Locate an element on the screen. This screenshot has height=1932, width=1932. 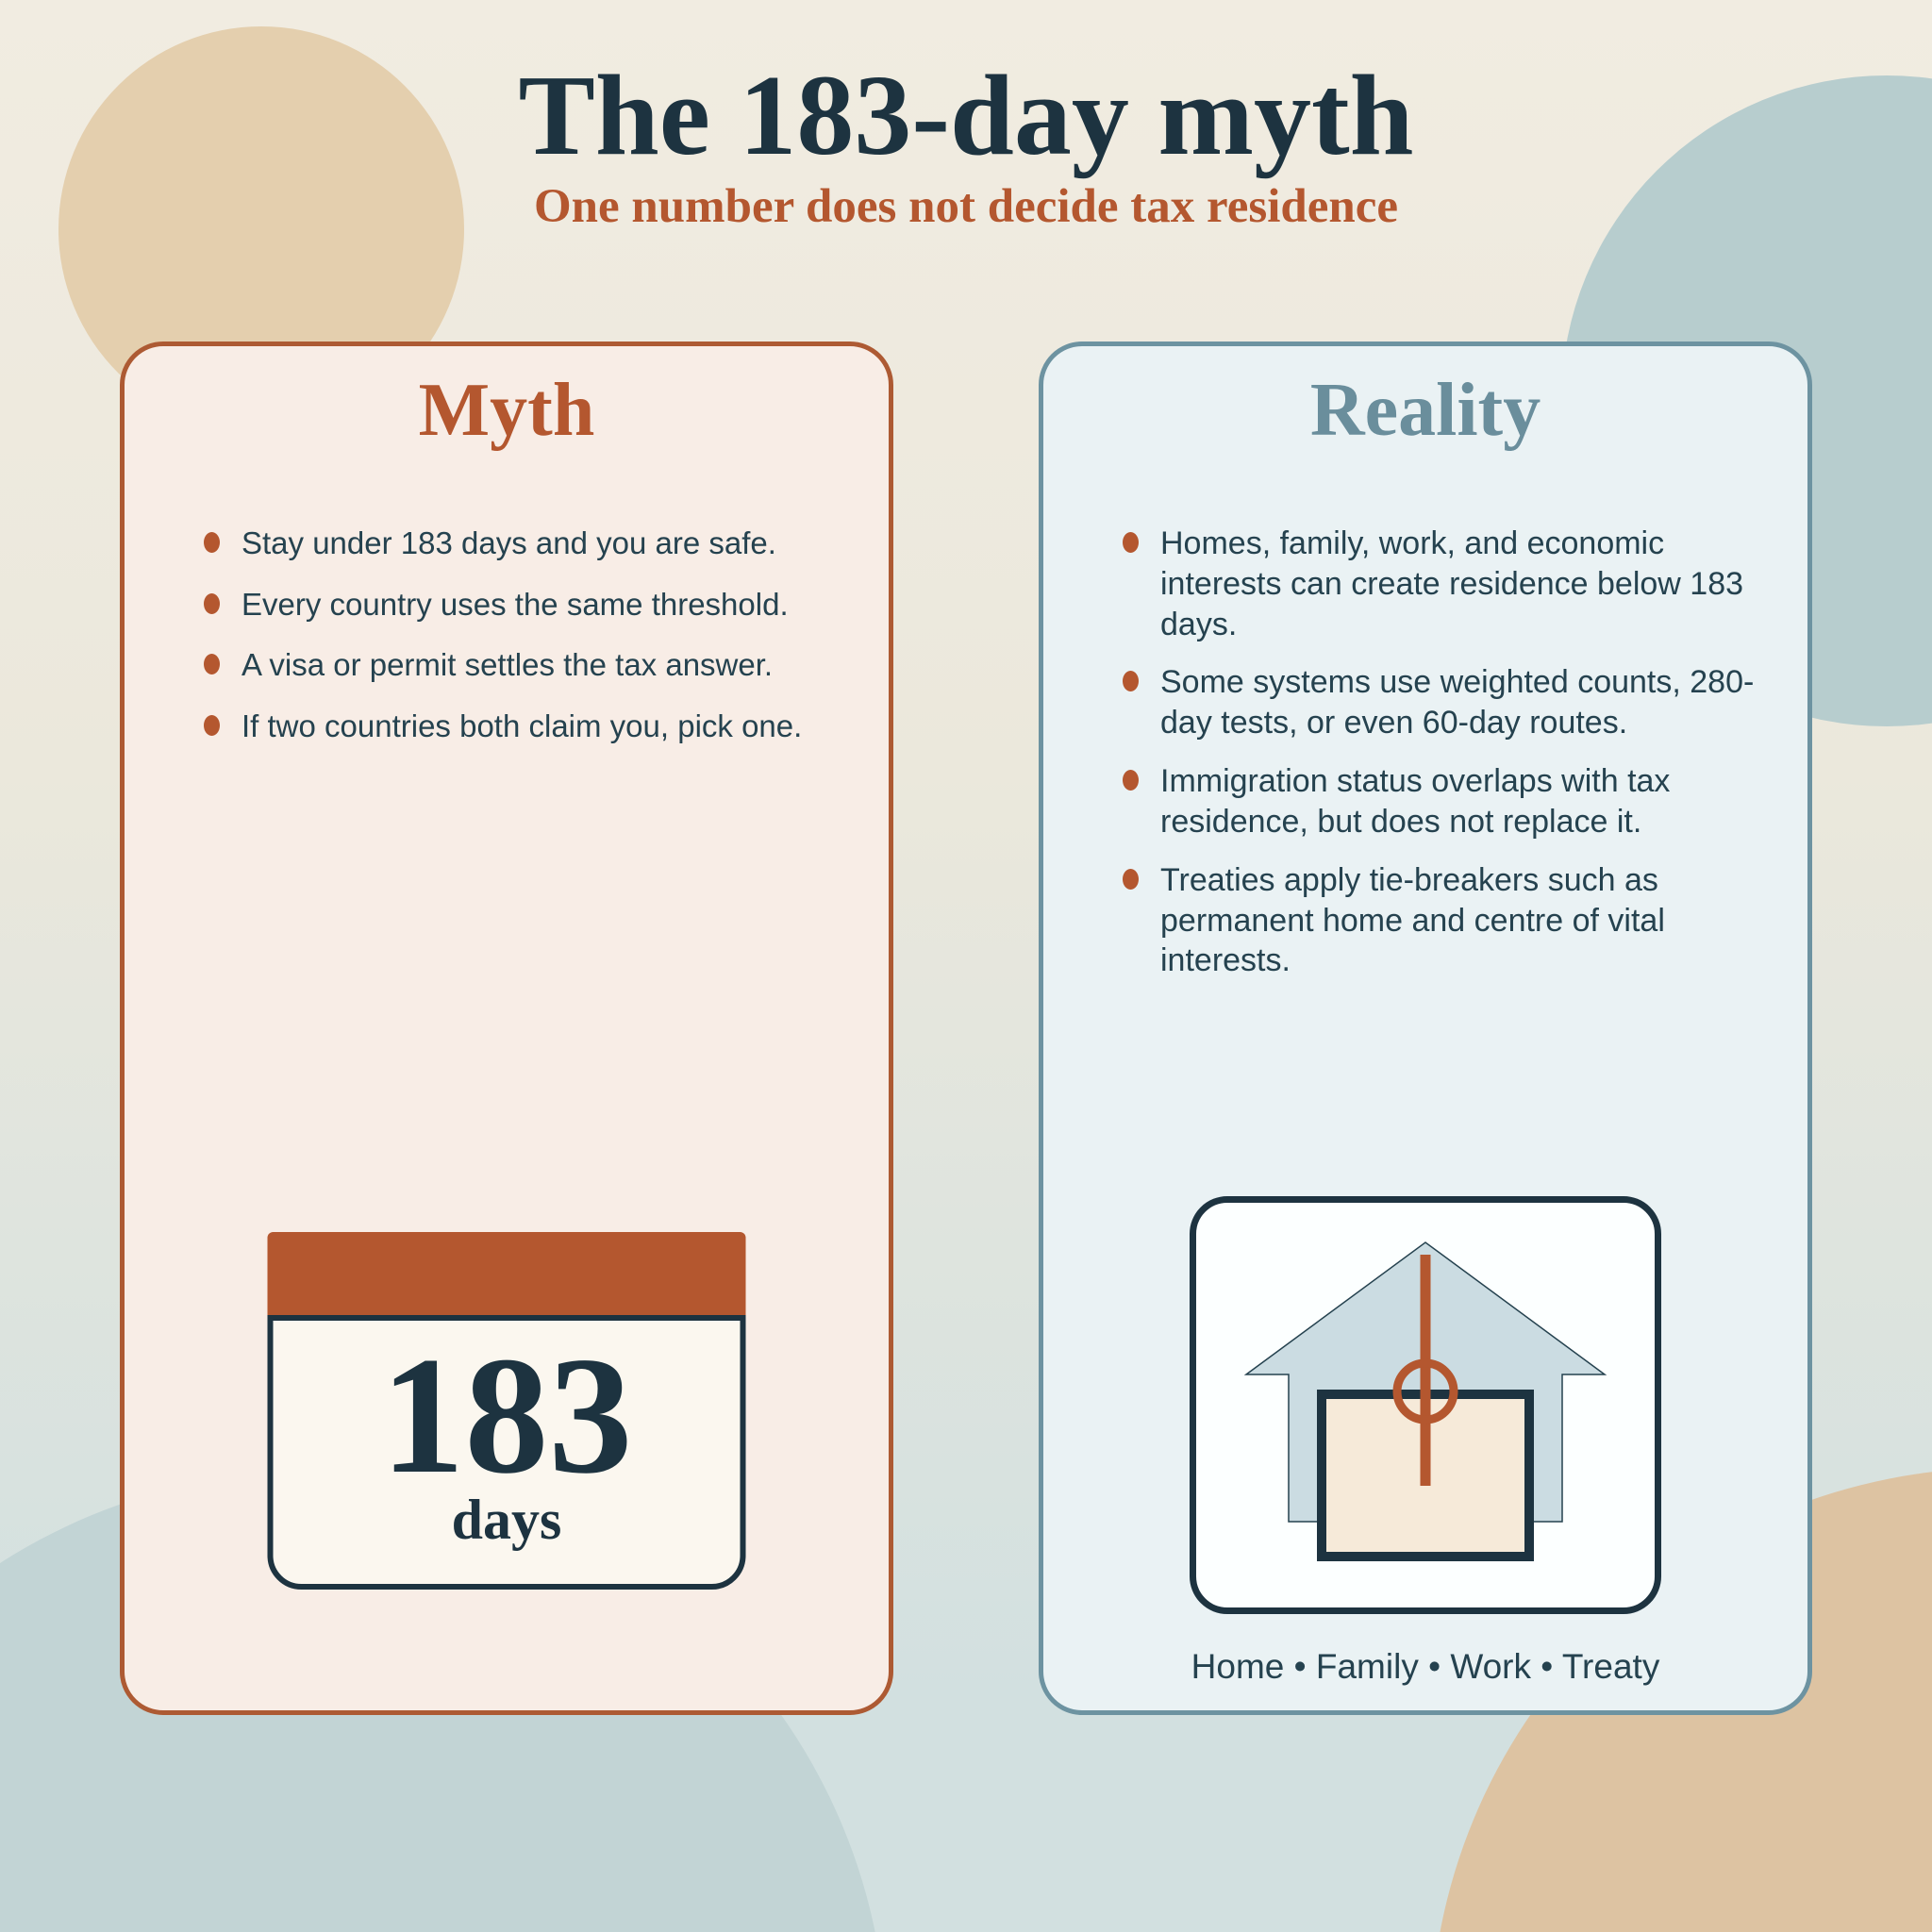
bullet-text: A visa or permit settles the tax answer. is located at coordinates (508, 665).